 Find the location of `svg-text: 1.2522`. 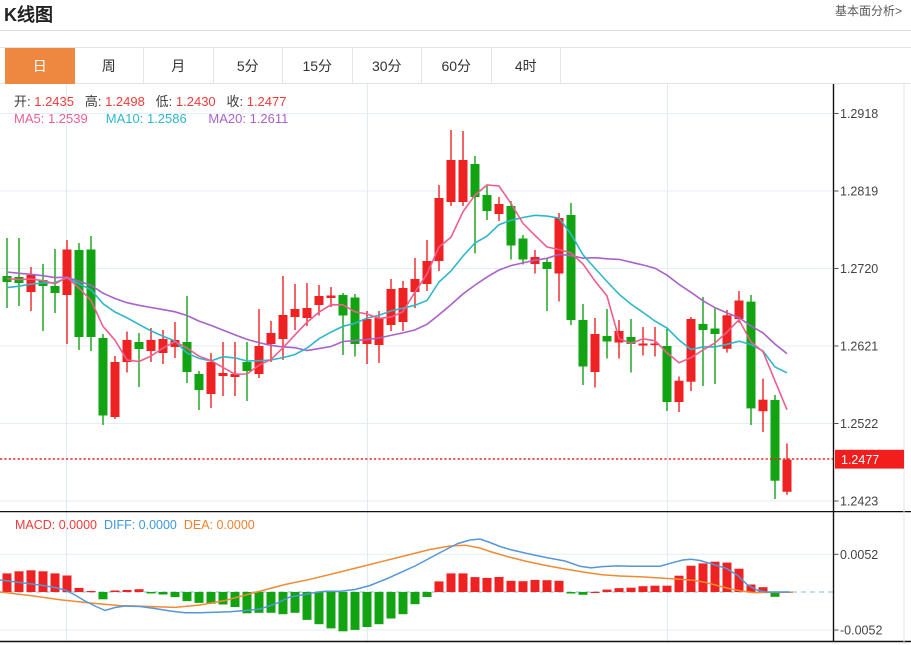

svg-text: 1.2522 is located at coordinates (859, 424).